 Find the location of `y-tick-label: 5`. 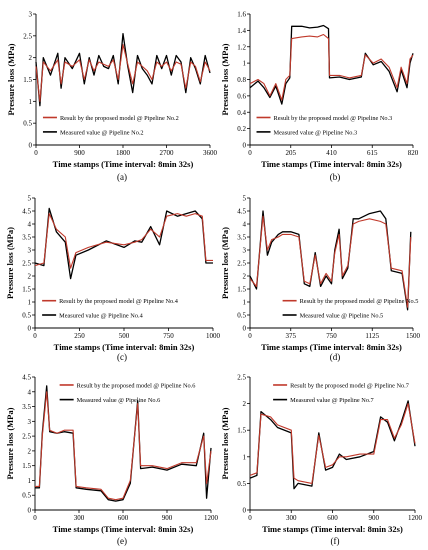

y-tick-label: 5 is located at coordinates (245, 199).